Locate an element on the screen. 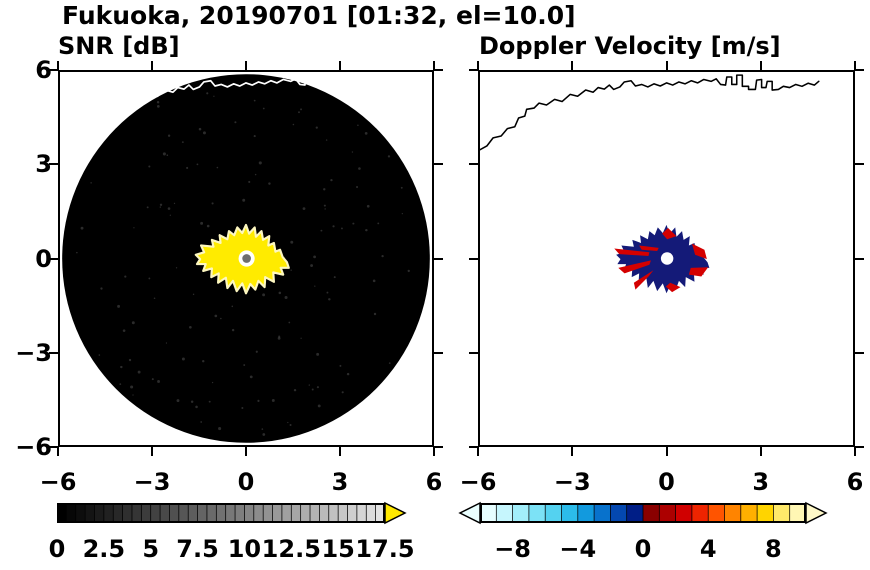 This screenshot has width=870, height=570. snr-over-arrow is located at coordinates (395, 513).